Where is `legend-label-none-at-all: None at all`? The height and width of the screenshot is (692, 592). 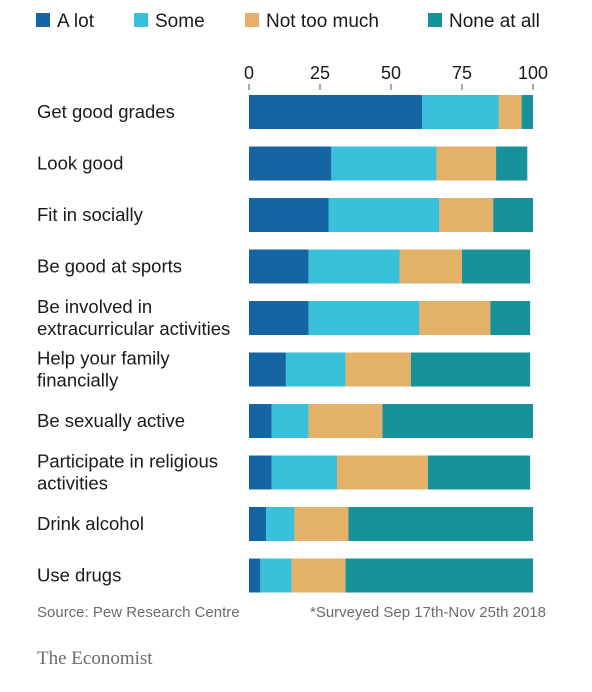
legend-label-none-at-all: None at all is located at coordinates (494, 21).